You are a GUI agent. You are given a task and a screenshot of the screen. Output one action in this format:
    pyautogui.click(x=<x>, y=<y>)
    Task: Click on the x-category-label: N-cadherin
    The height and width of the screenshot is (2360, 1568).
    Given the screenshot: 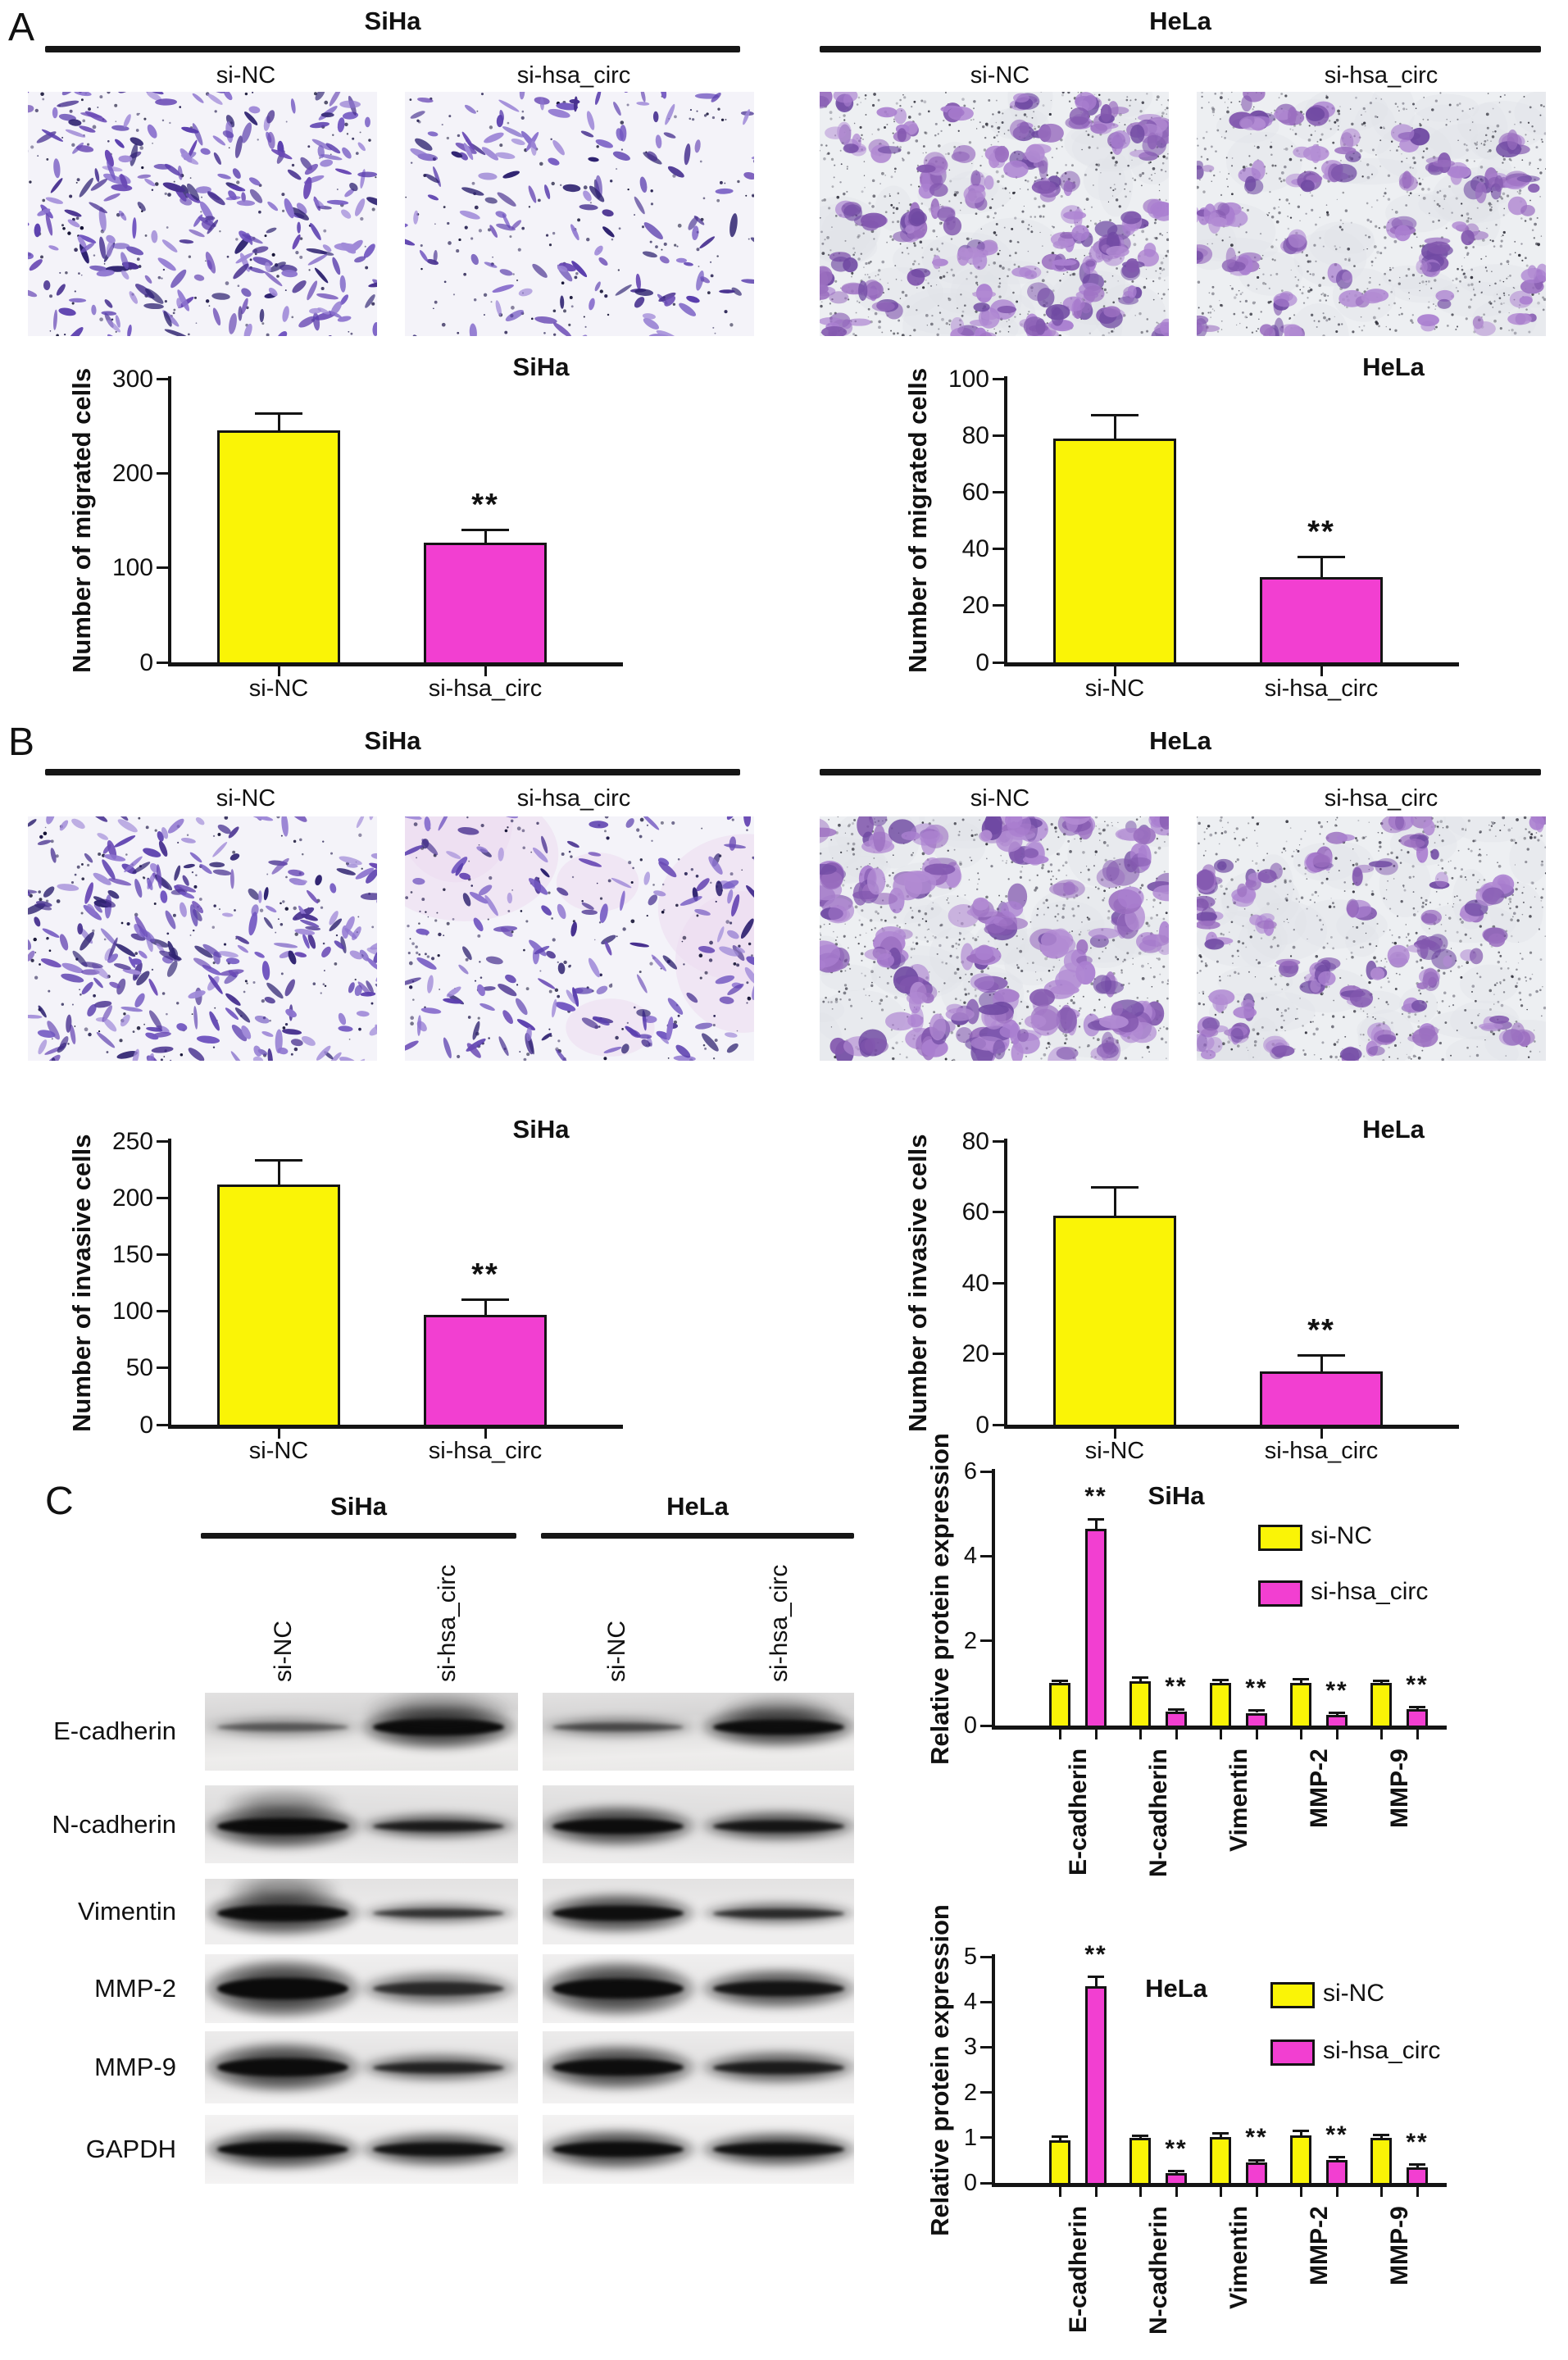 What is the action you would take?
    pyautogui.click(x=1158, y=2270)
    